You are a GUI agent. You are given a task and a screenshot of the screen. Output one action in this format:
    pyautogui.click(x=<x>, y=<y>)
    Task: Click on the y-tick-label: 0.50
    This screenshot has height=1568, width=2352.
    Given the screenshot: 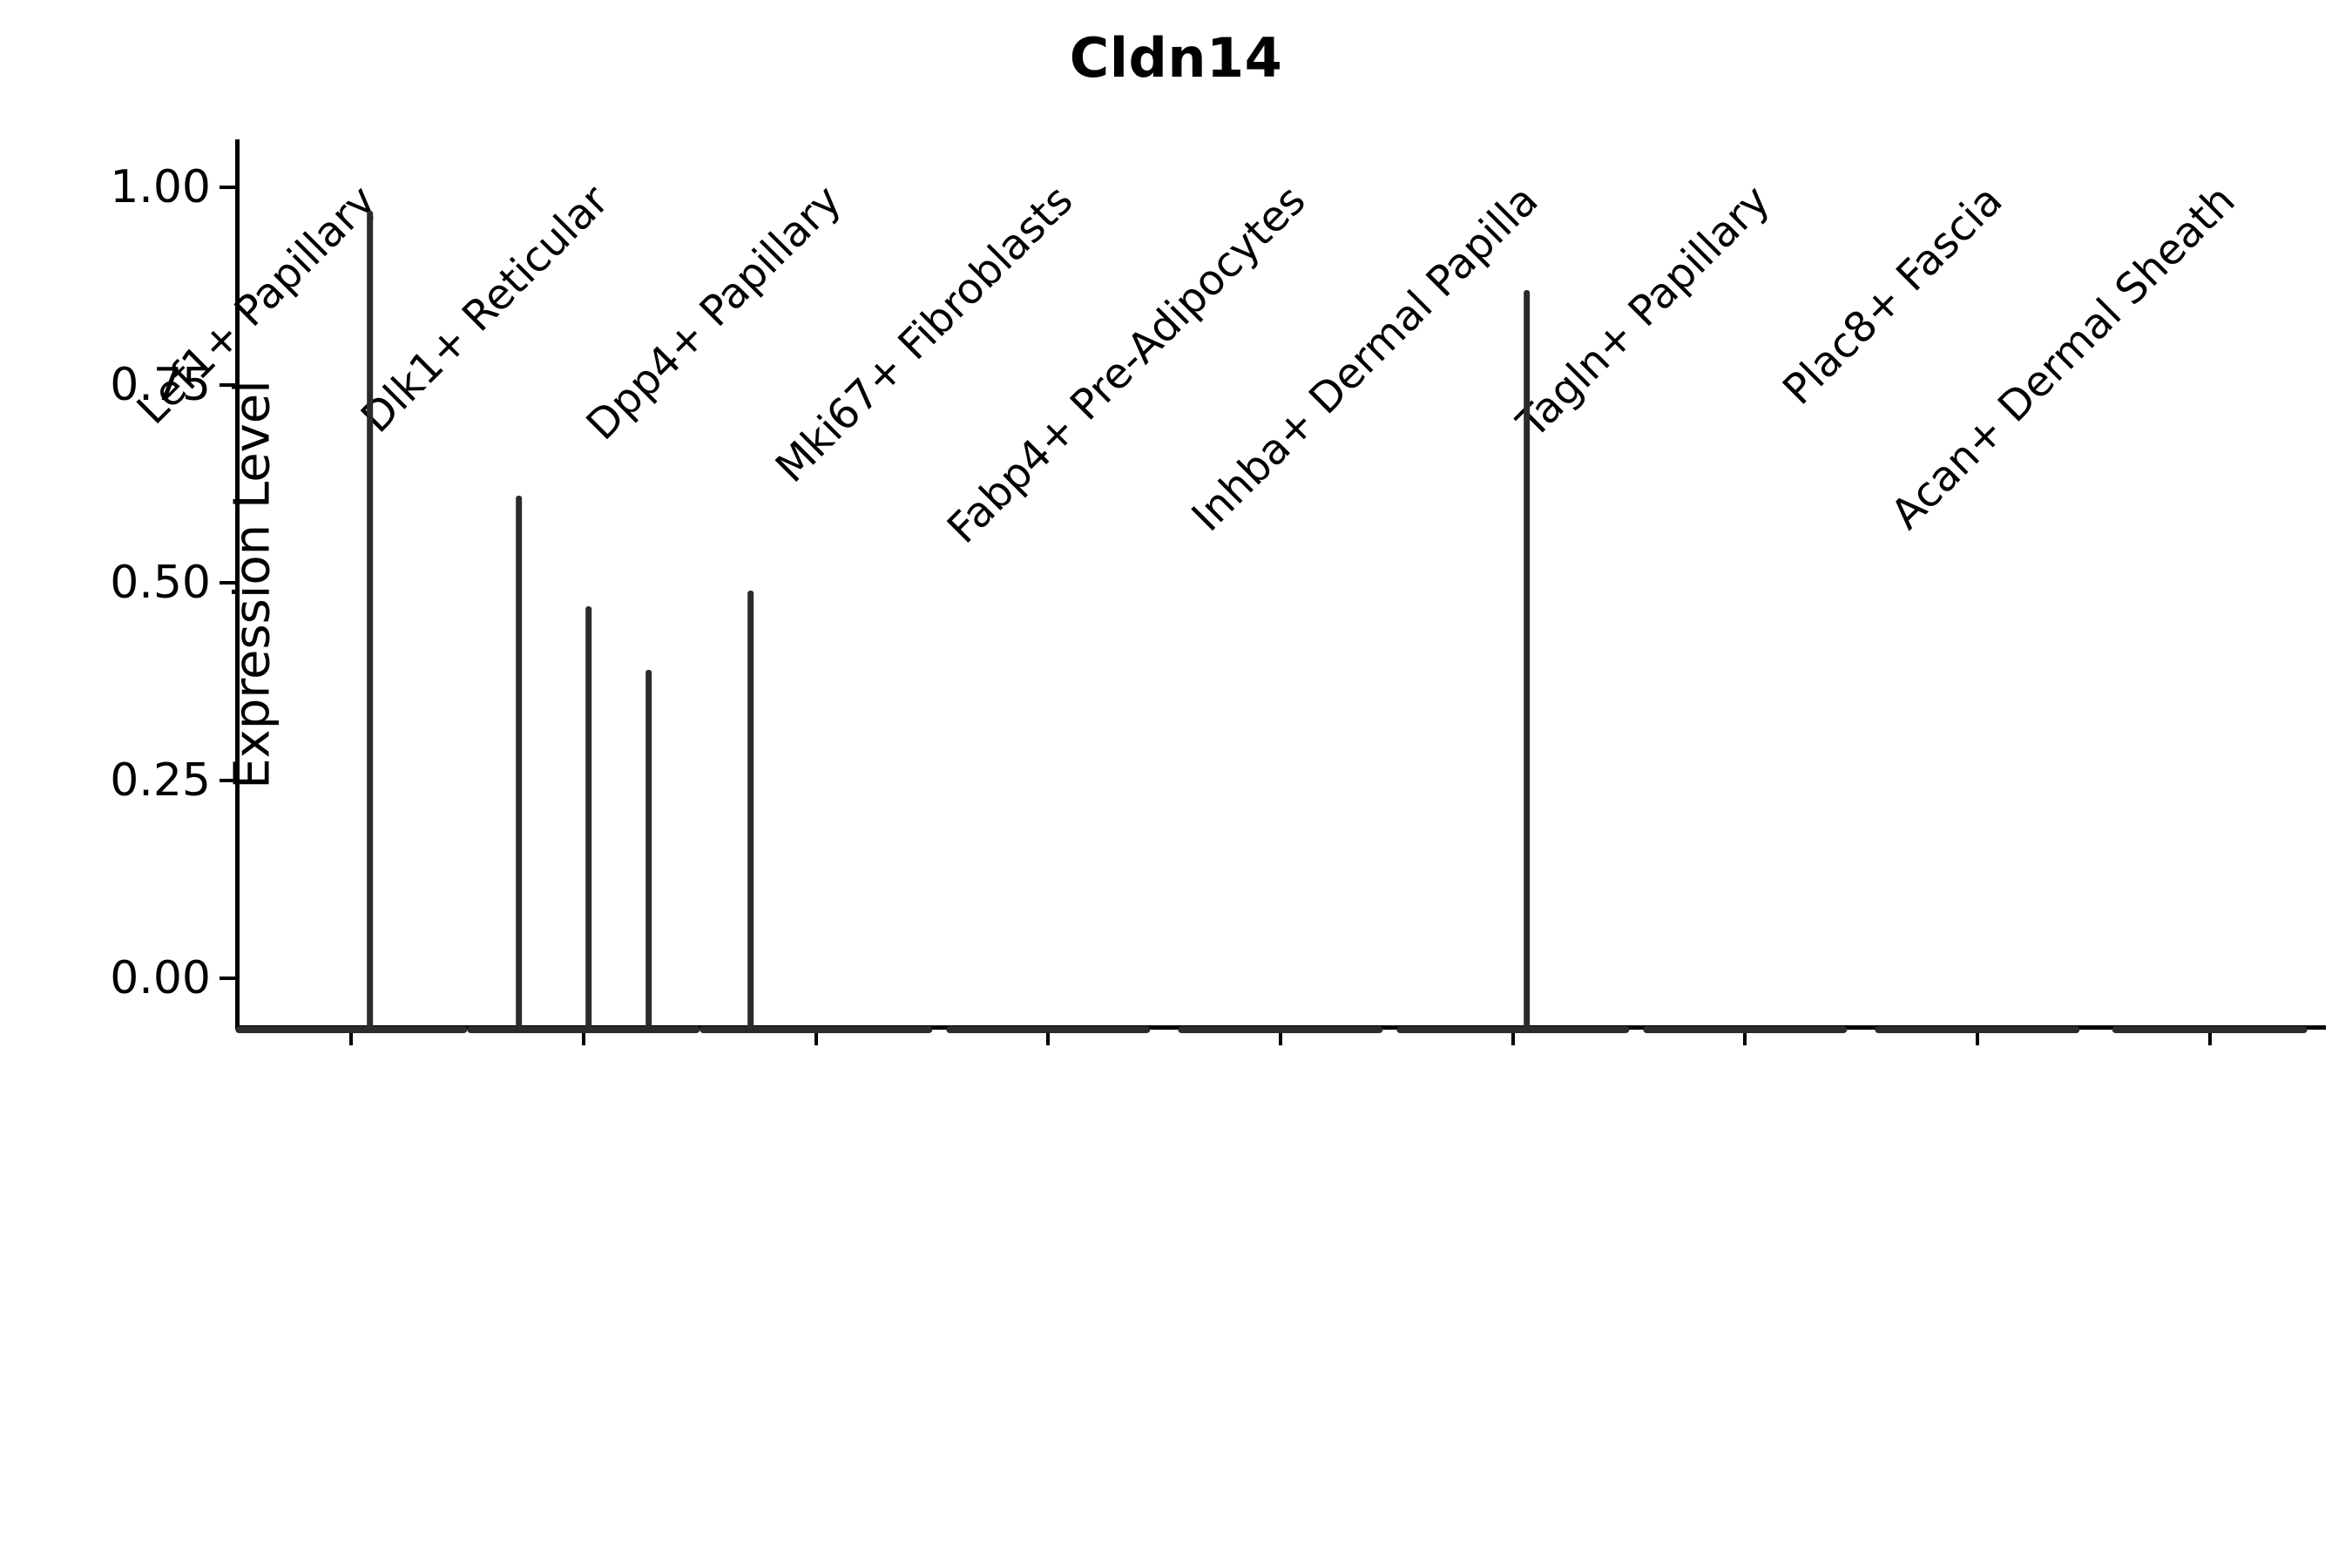 What is the action you would take?
    pyautogui.click(x=161, y=582)
    